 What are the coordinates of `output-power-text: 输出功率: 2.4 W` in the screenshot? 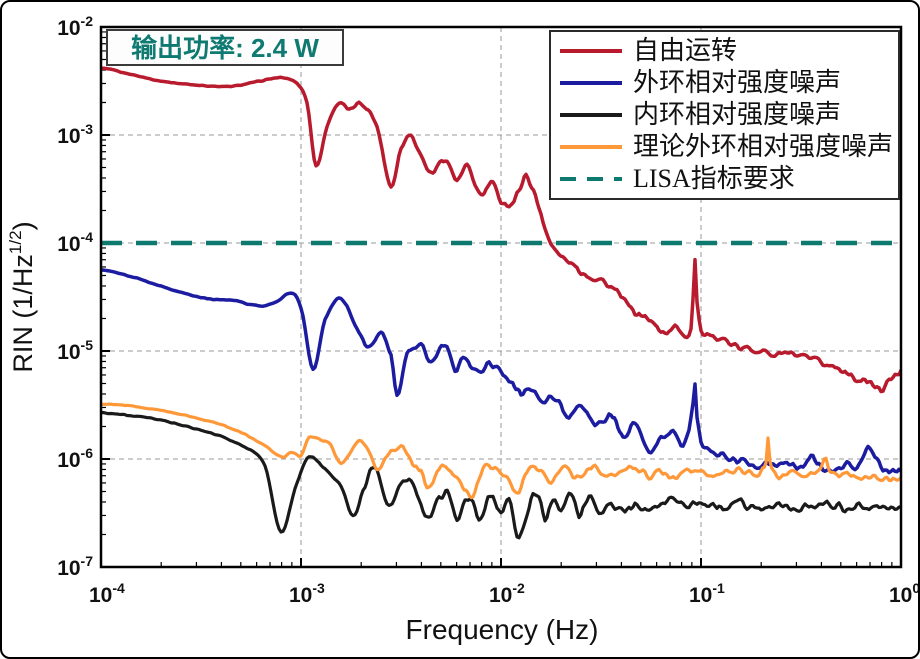 It's located at (225, 47).